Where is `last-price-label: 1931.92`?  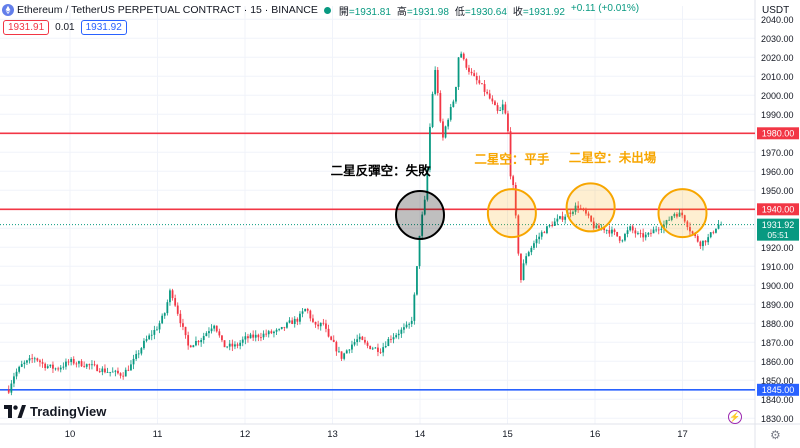
last-price-label: 1931.92 is located at coordinates (778, 225).